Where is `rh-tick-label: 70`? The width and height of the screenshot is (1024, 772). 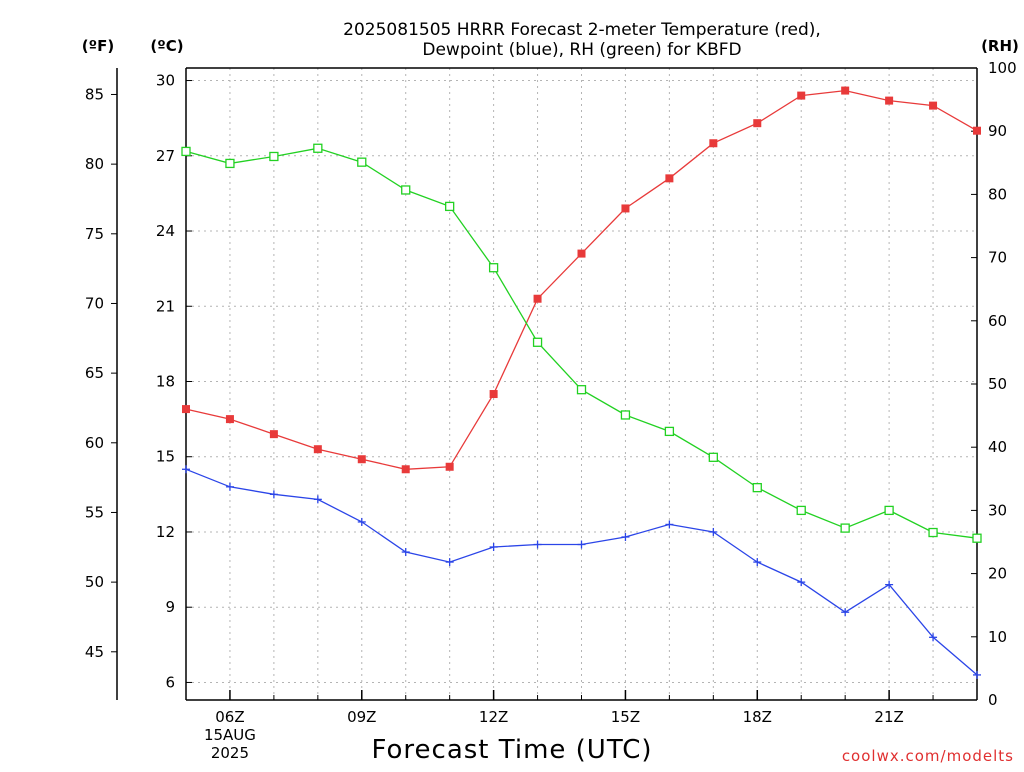
rh-tick-label: 70 is located at coordinates (997, 258).